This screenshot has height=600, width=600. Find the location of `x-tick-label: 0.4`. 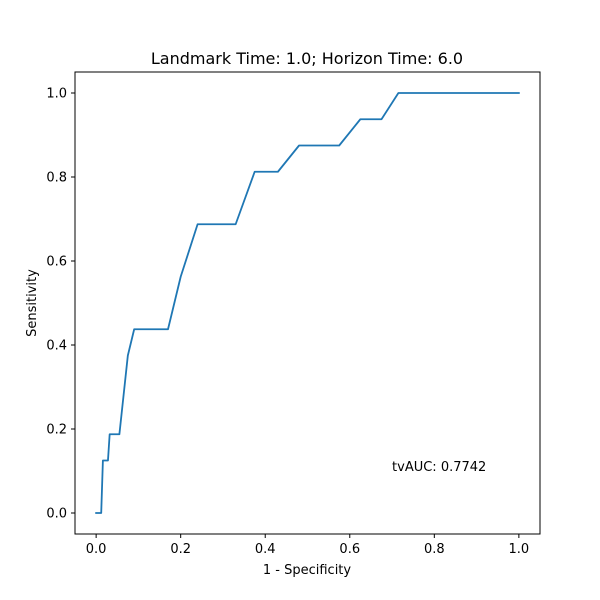

x-tick-label: 0.4 is located at coordinates (265, 549).